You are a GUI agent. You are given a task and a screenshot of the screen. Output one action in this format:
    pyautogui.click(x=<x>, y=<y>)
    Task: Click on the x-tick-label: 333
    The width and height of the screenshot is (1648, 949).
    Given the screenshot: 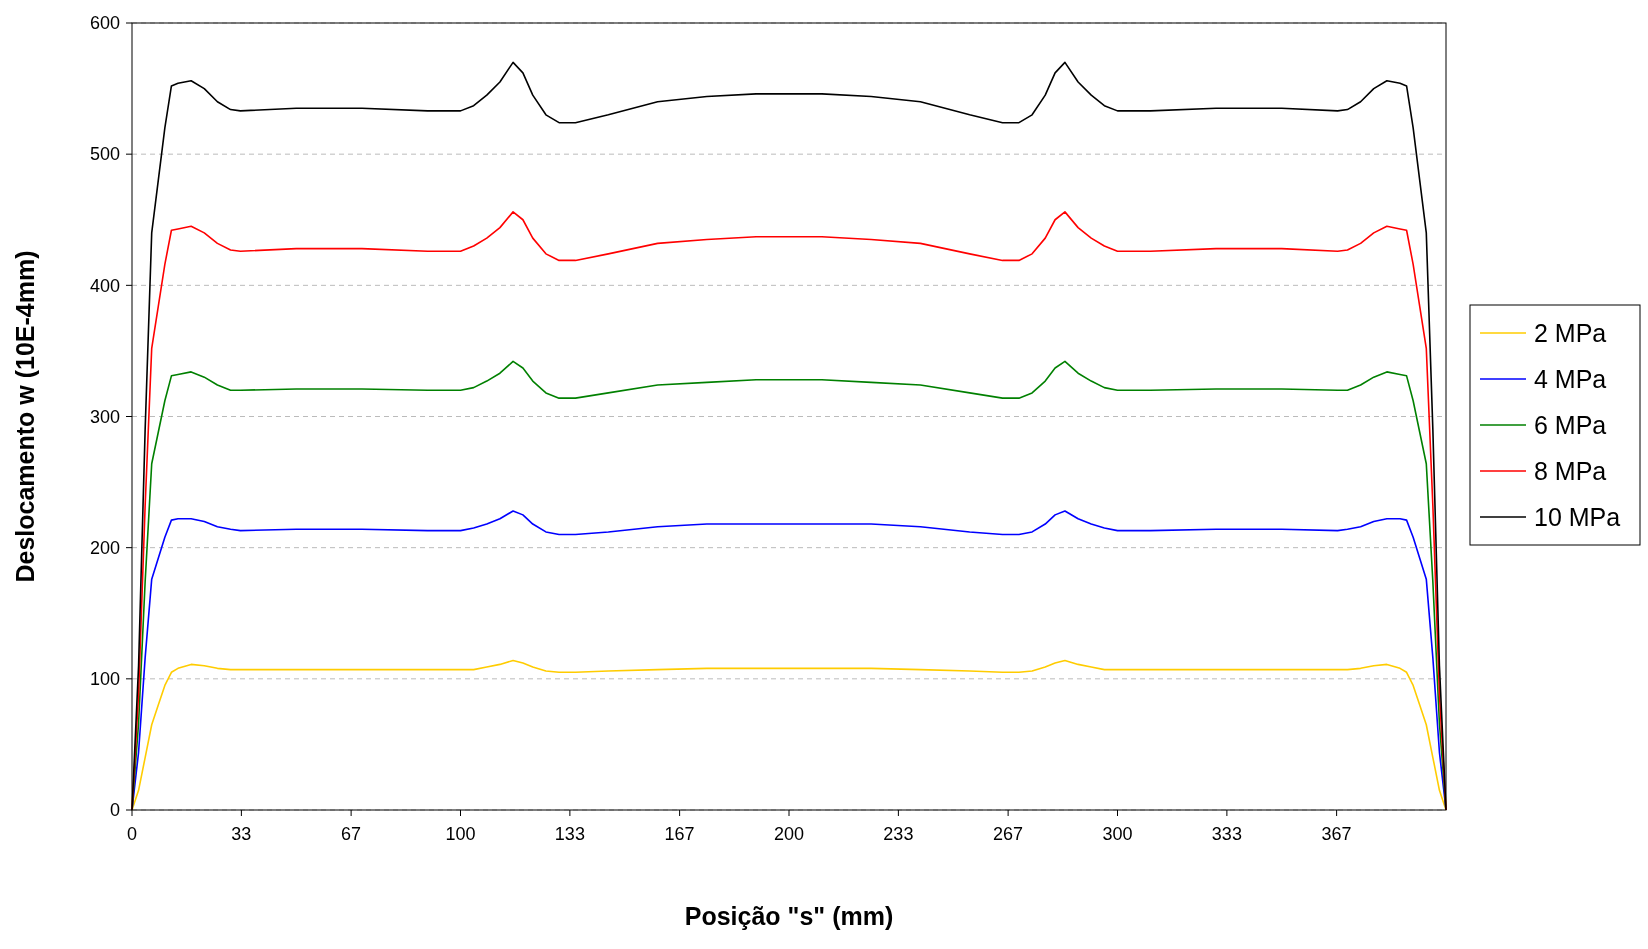 What is the action you would take?
    pyautogui.click(x=1226, y=834)
    